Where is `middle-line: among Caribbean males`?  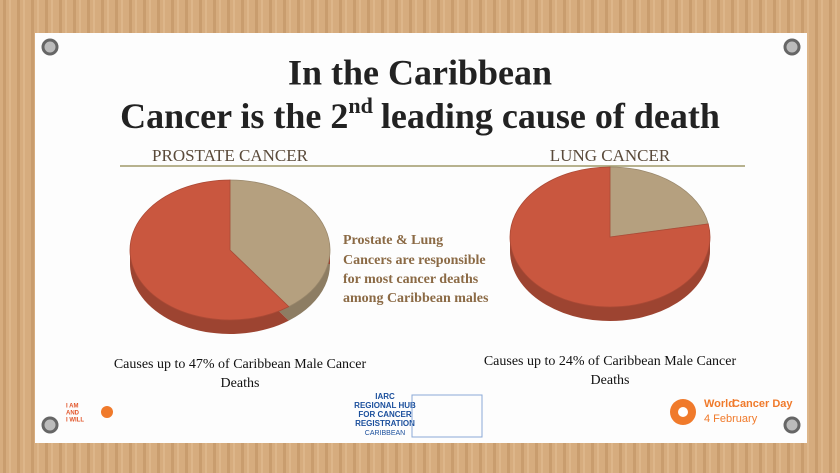
middle-line: among Caribbean males is located at coordinates (416, 298).